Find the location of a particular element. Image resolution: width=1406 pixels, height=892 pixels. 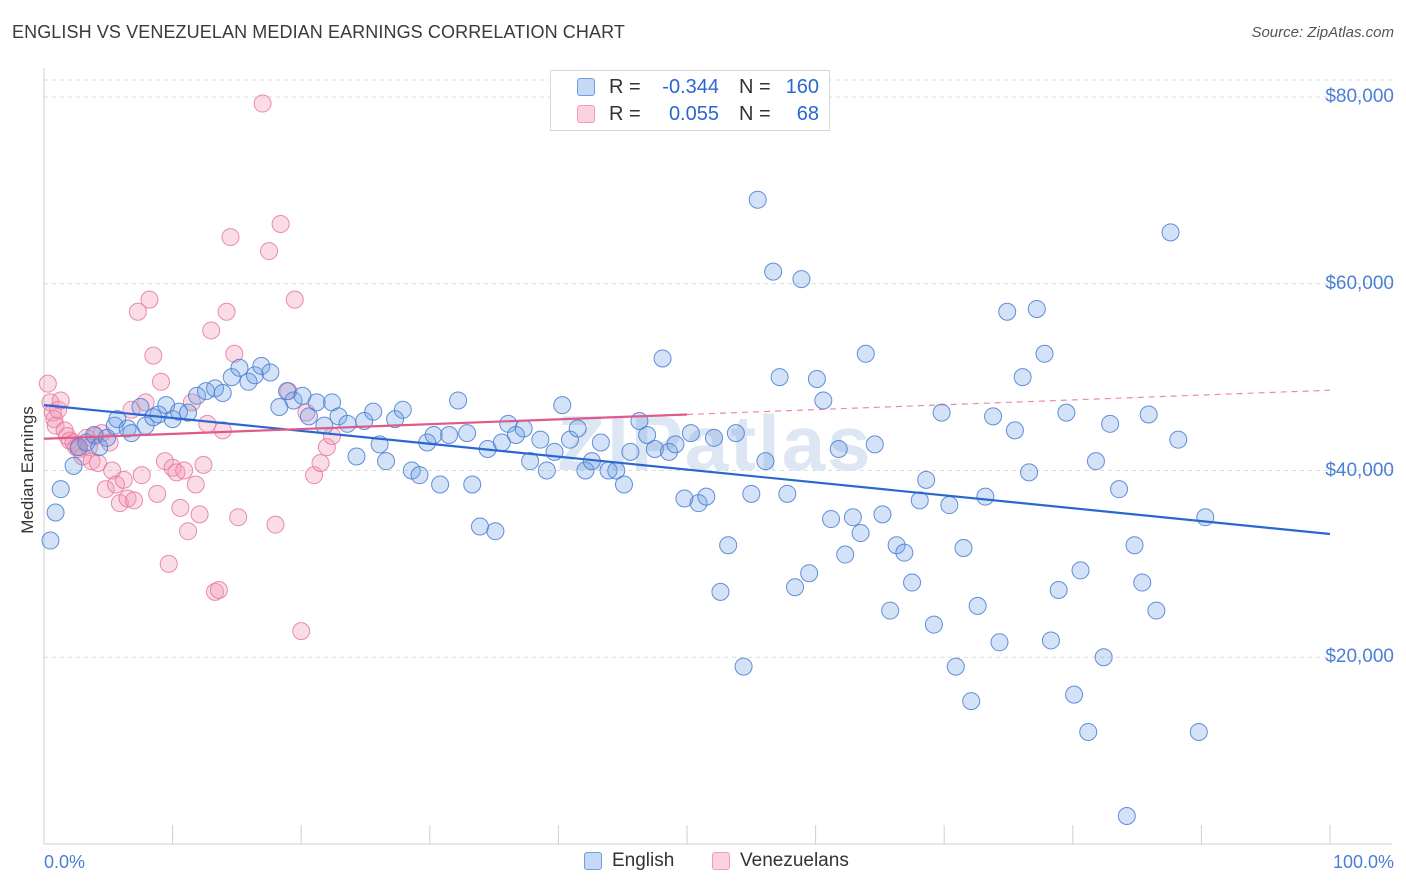

venezuelan-r-value: 0.055 is located at coordinates (693, 113).